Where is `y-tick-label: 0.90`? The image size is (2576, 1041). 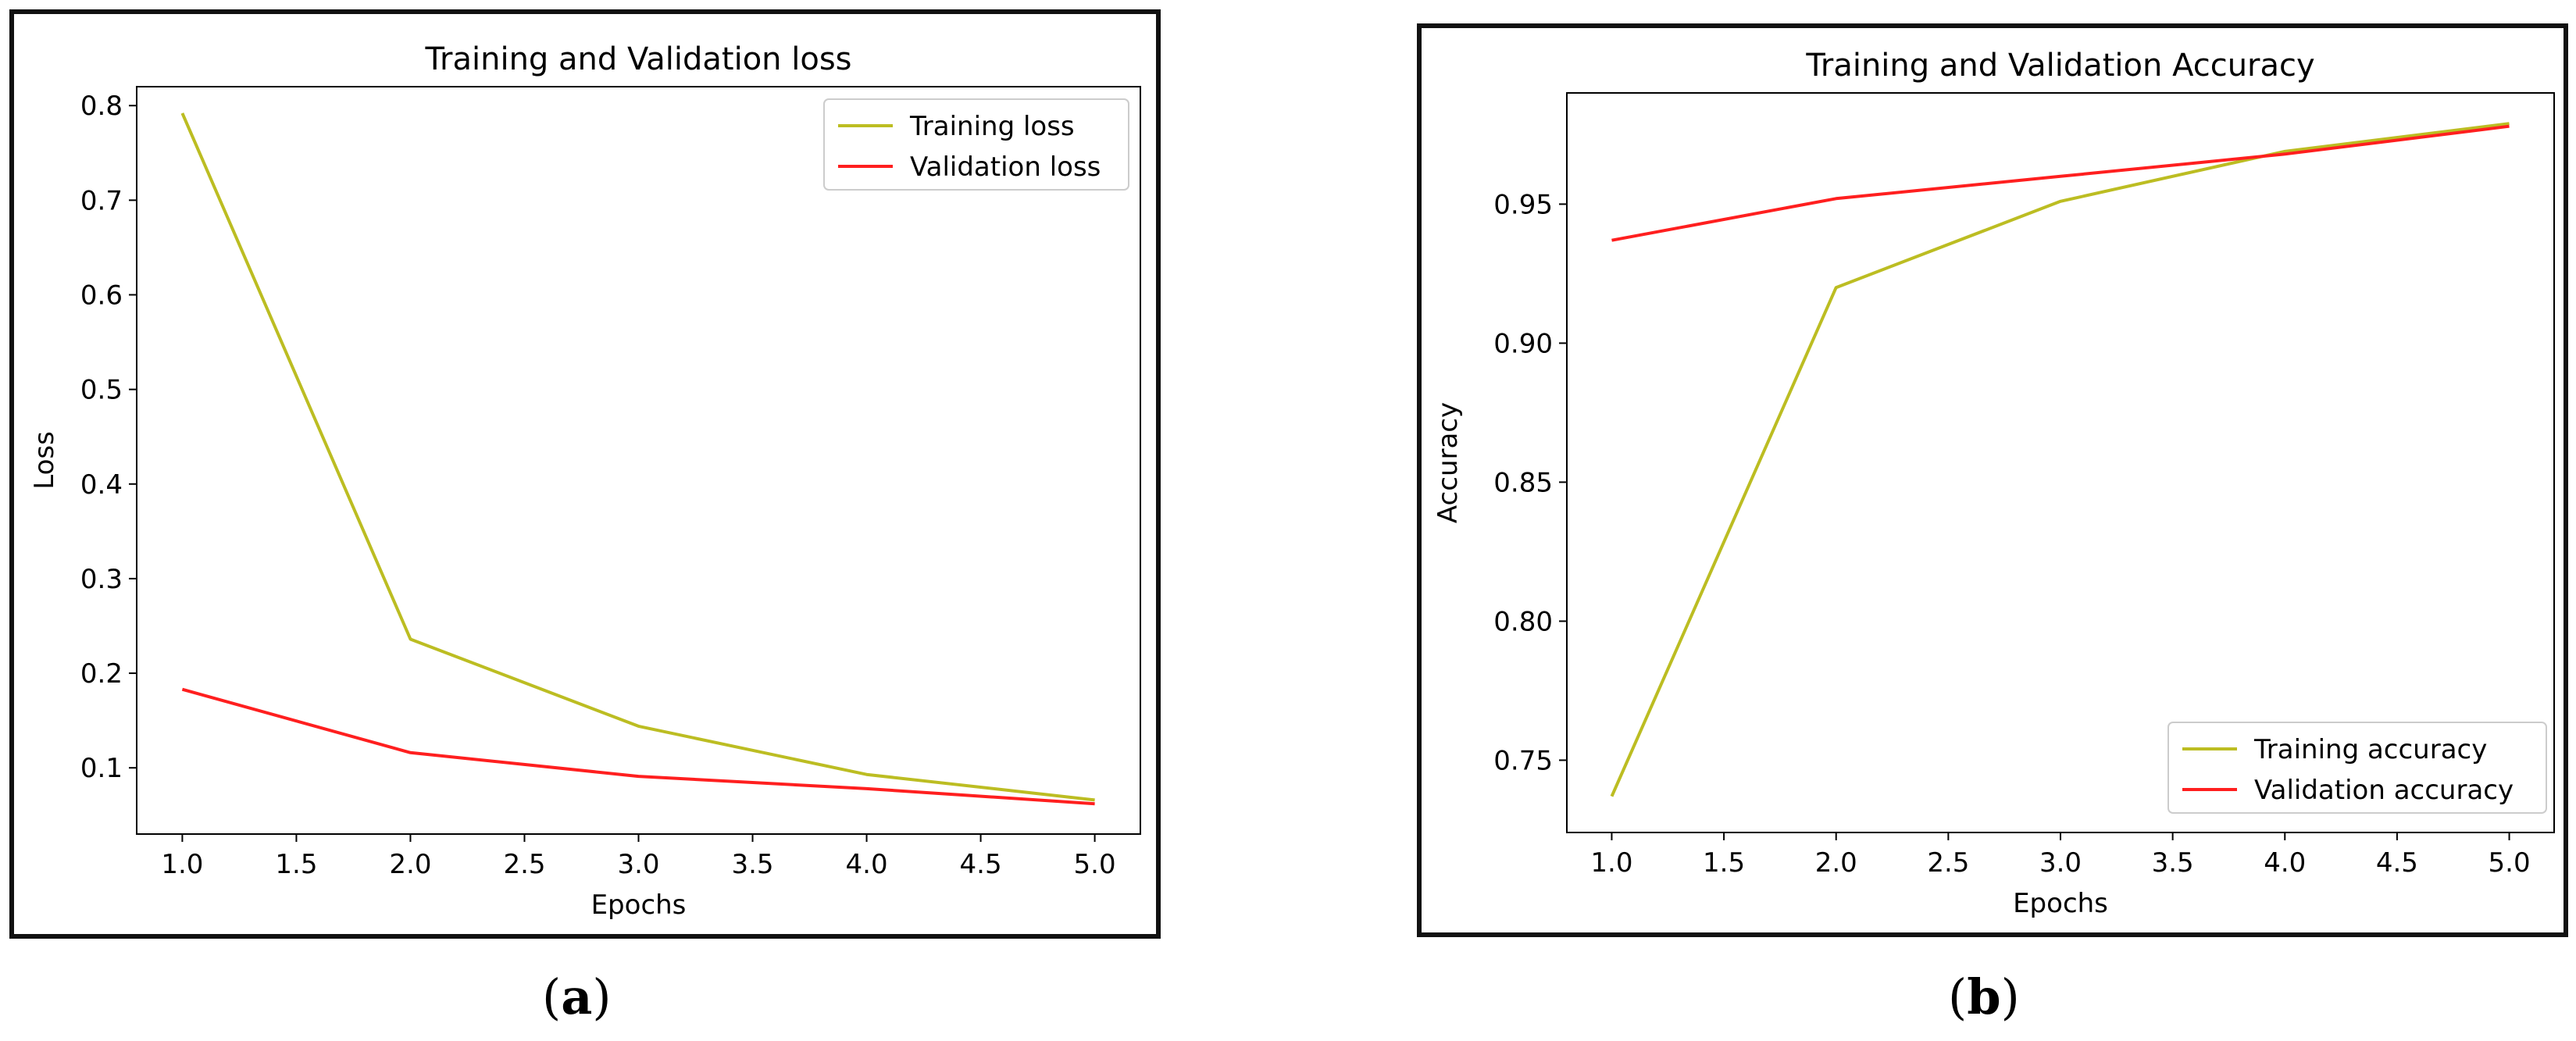 y-tick-label: 0.90 is located at coordinates (1523, 343).